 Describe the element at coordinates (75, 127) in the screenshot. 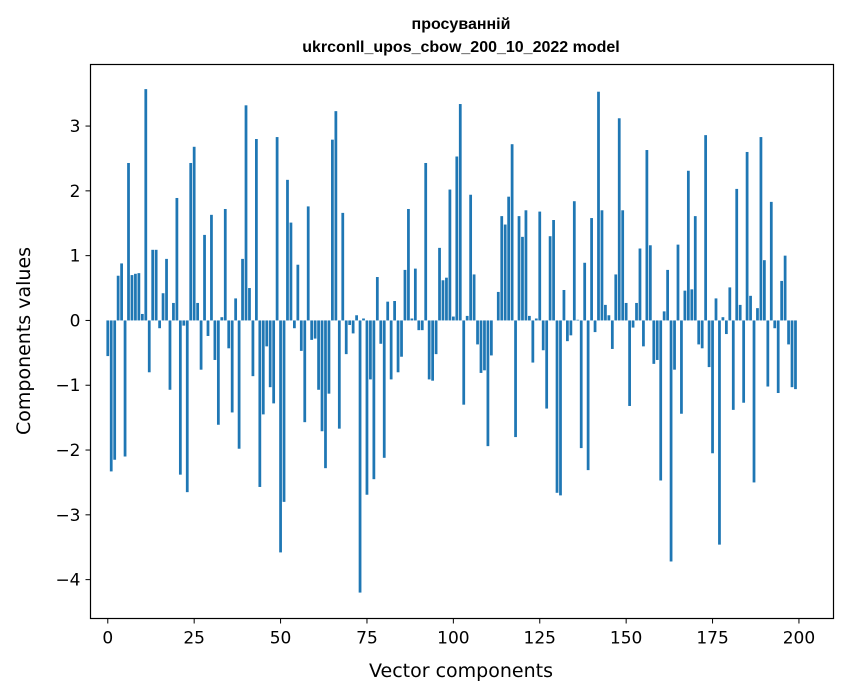

I see `y-tick-label: 3` at that location.